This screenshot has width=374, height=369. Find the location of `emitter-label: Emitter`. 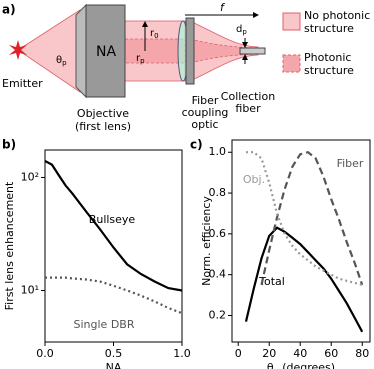

emitter-label: Emitter is located at coordinates (22, 83).